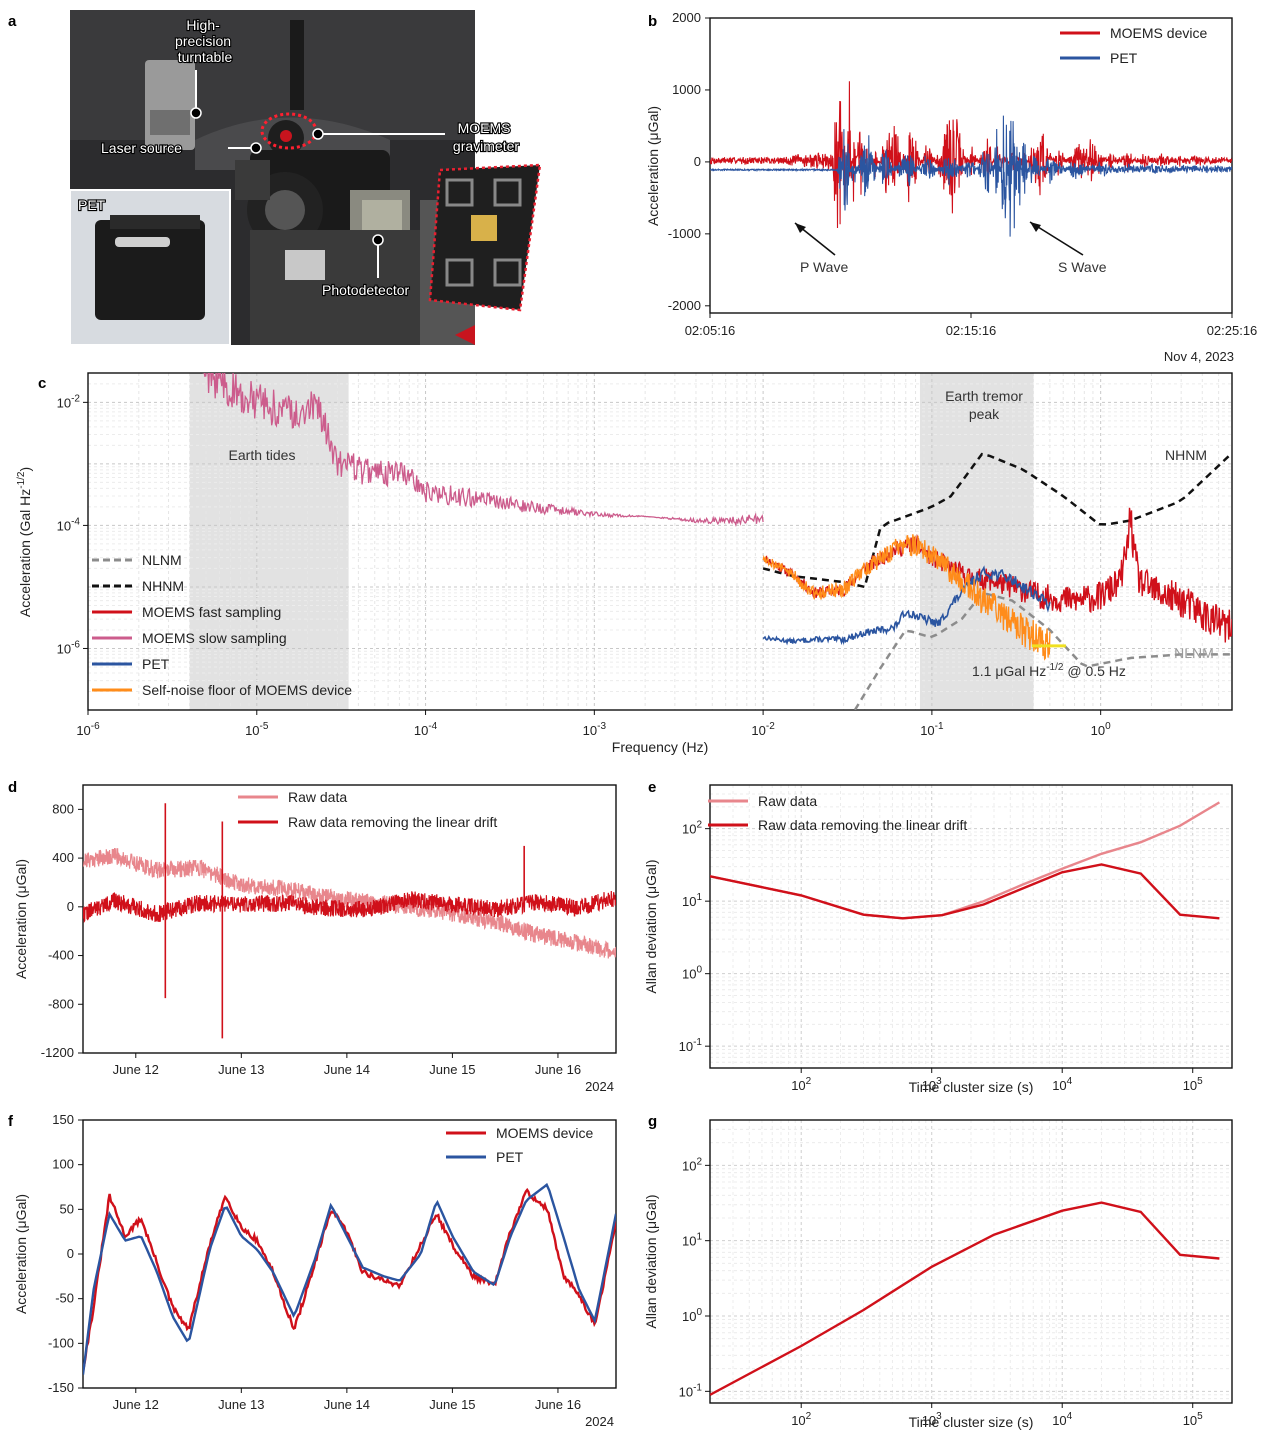 Image resolution: width=1268 pixels, height=1440 pixels. Describe the element at coordinates (770, 726) in the screenshot. I see `c-xtick-label-4-exp: -2` at that location.